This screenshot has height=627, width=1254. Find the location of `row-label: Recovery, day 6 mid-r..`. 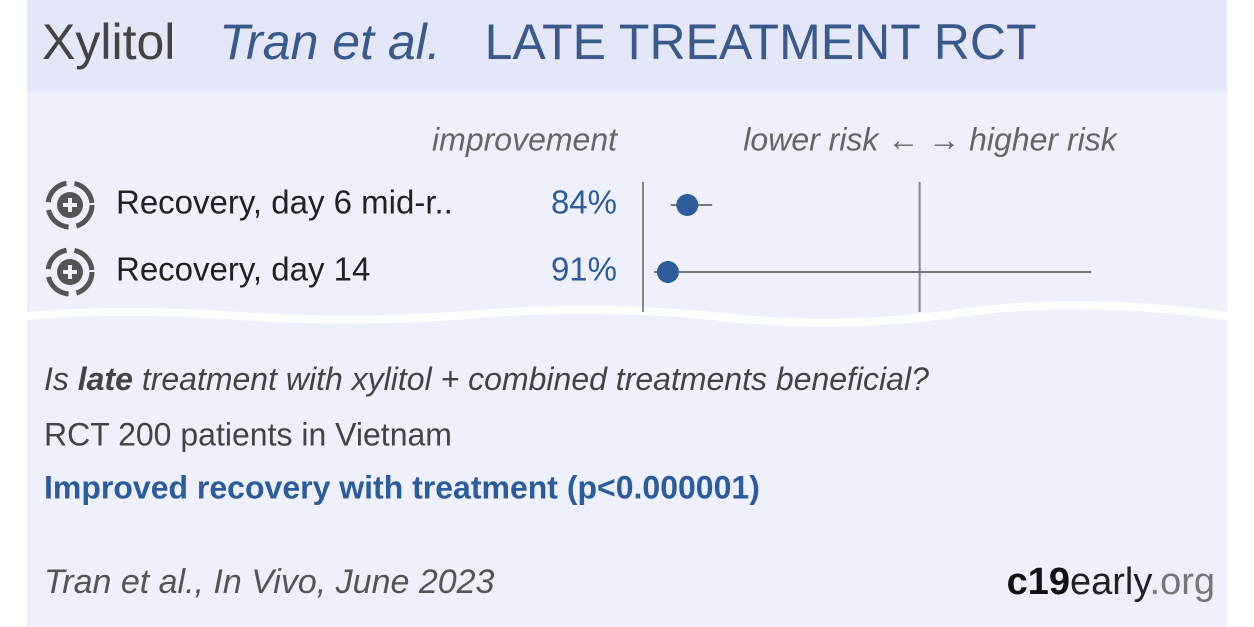

row-label: Recovery, day 6 mid-r.. is located at coordinates (284, 202).